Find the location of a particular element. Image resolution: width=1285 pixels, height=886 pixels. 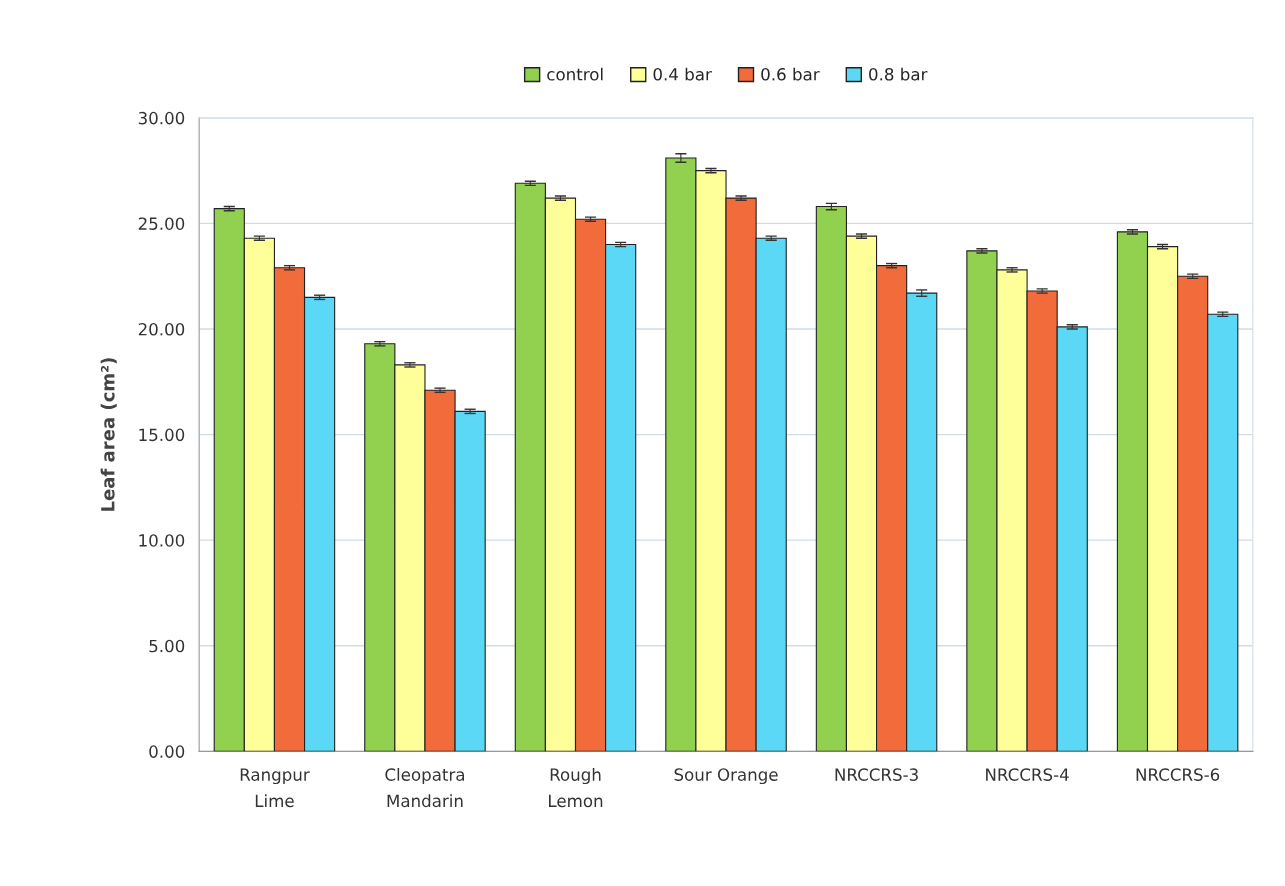

y-tick-label: 25.00 is located at coordinates (161, 223).